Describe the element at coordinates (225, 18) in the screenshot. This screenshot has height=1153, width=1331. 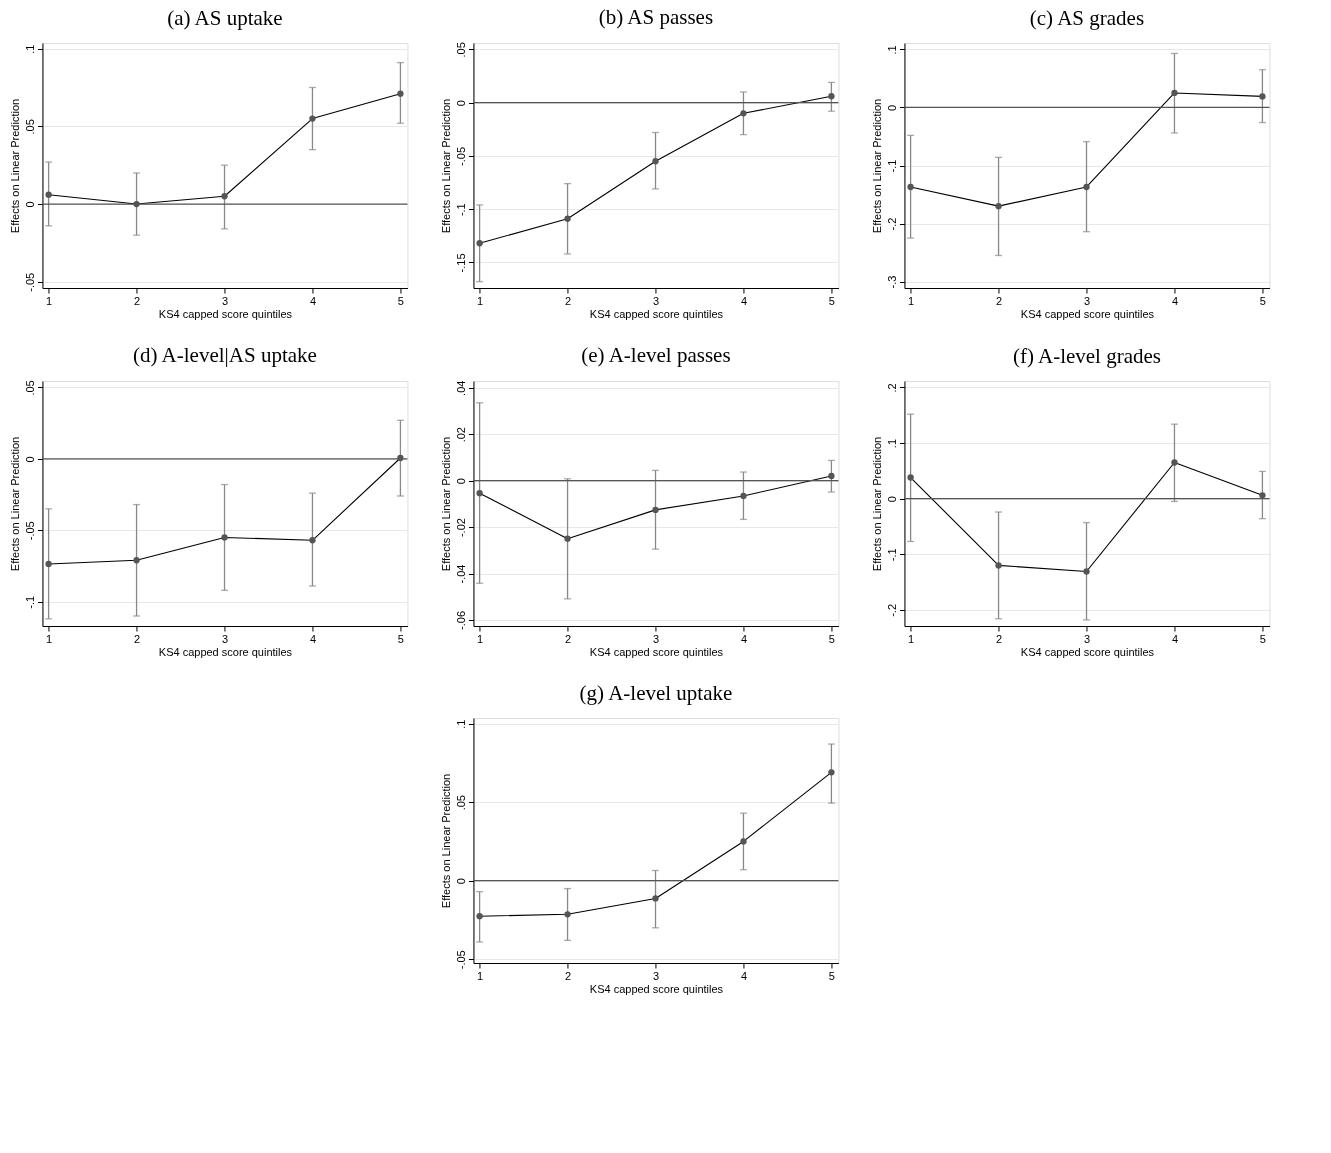
I see `chart-title: (a) AS uptake` at that location.